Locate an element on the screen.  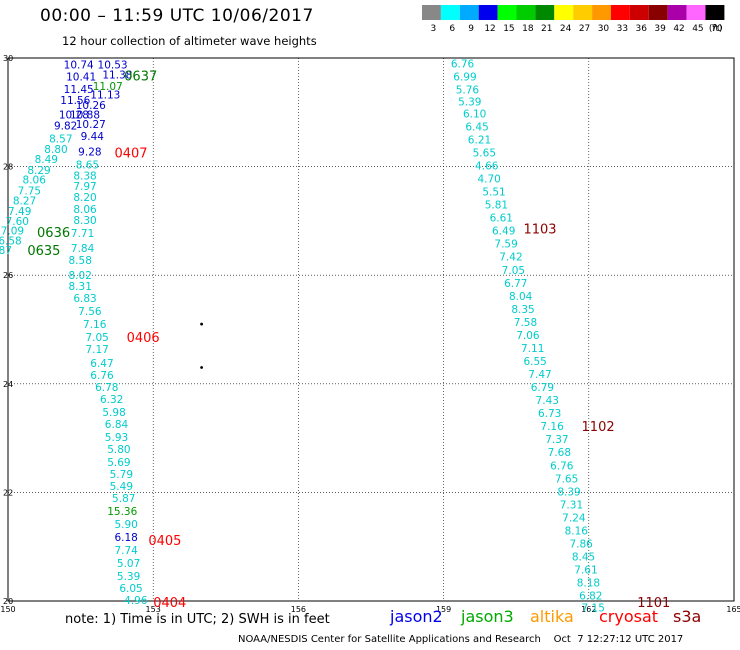
wave-height-value: 6.78 is located at coordinates (106, 388).